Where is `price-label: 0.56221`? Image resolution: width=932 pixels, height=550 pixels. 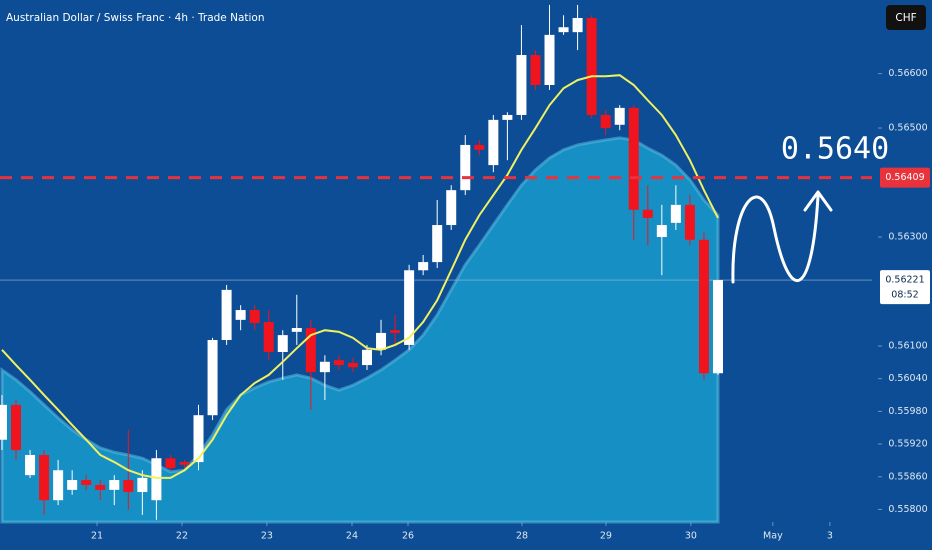
price-label: 0.56221 is located at coordinates (904, 280).